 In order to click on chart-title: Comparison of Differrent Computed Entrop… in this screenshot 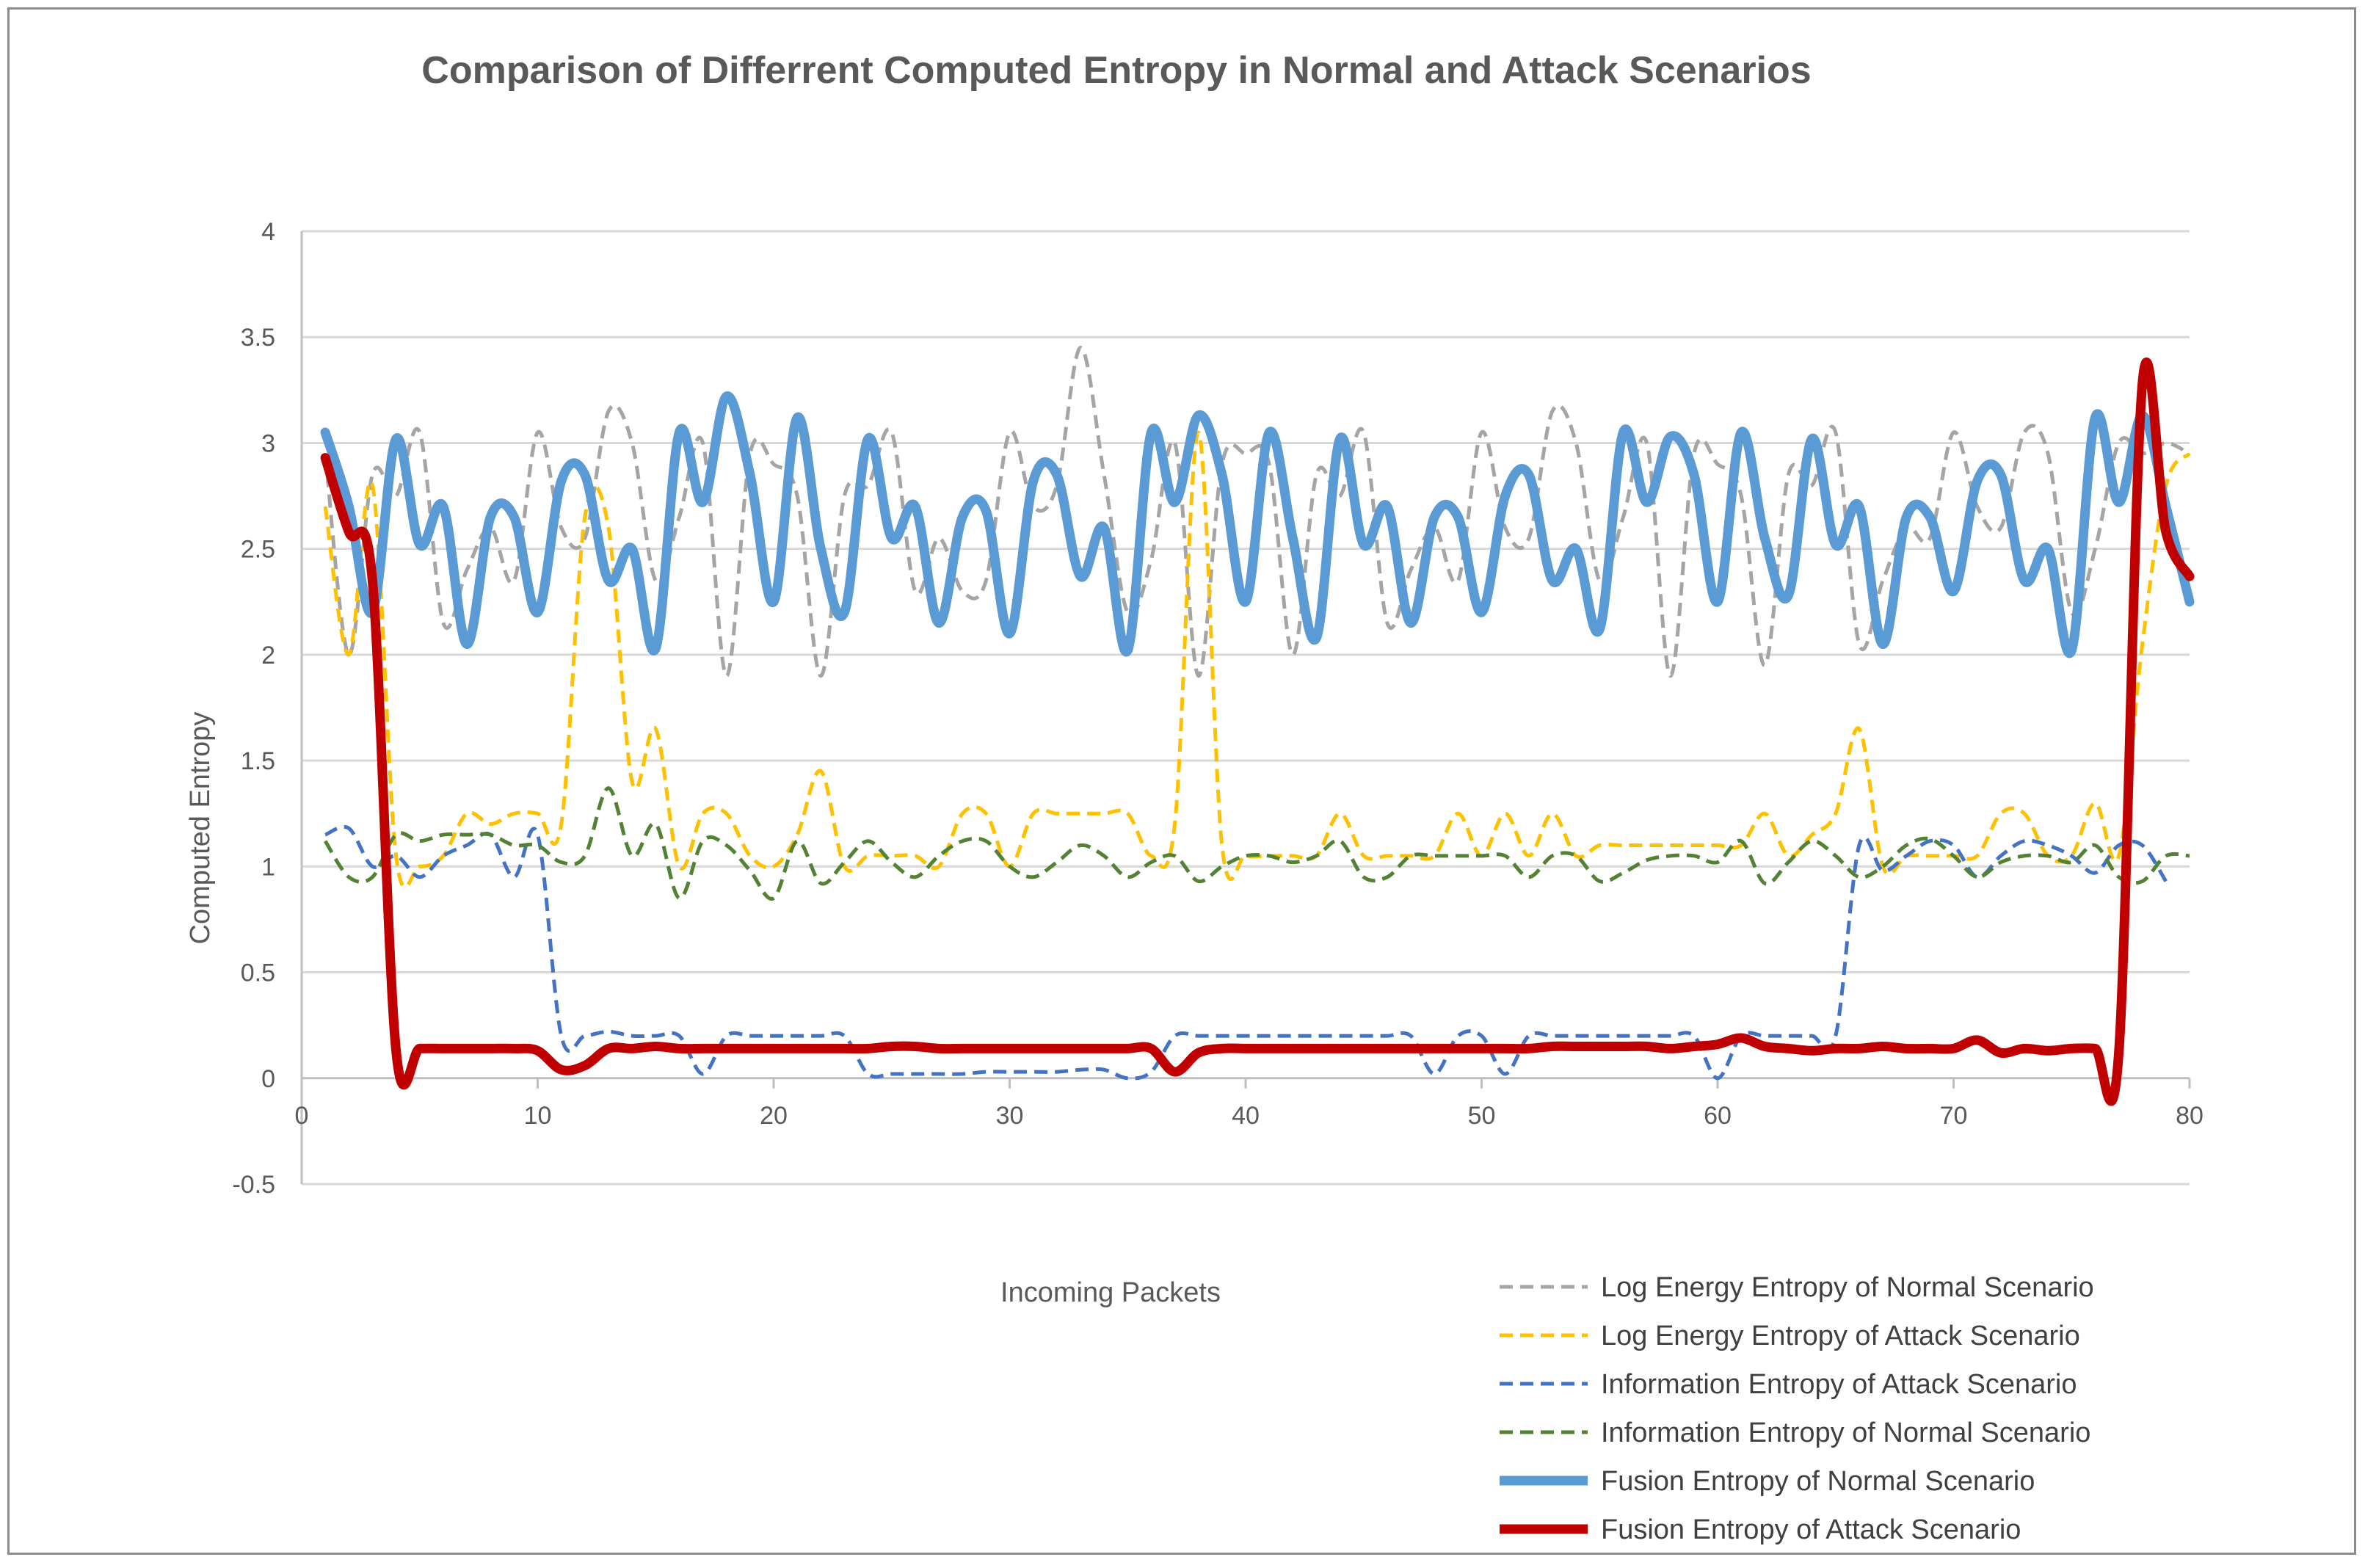, I will do `click(1116, 70)`.